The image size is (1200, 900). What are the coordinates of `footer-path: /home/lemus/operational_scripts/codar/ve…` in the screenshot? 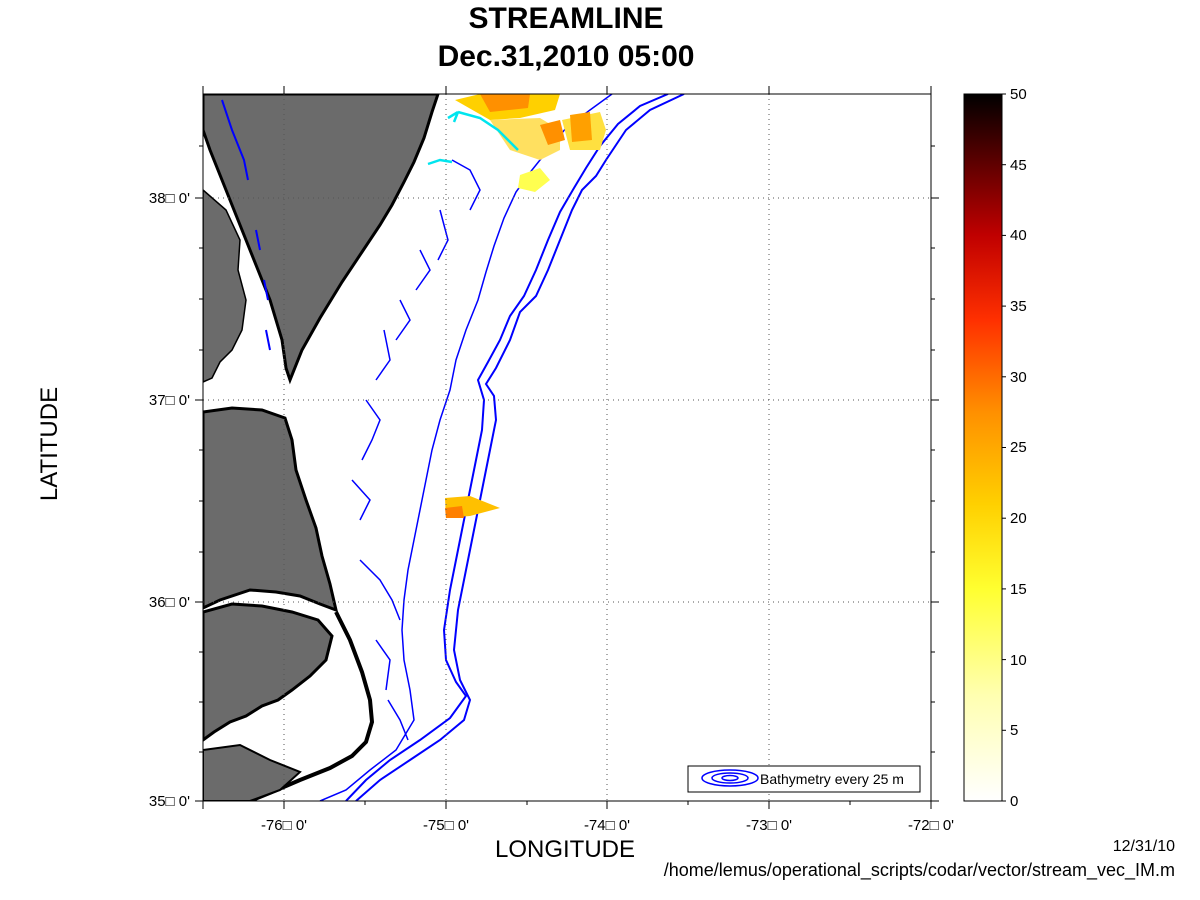 It's located at (919, 870).